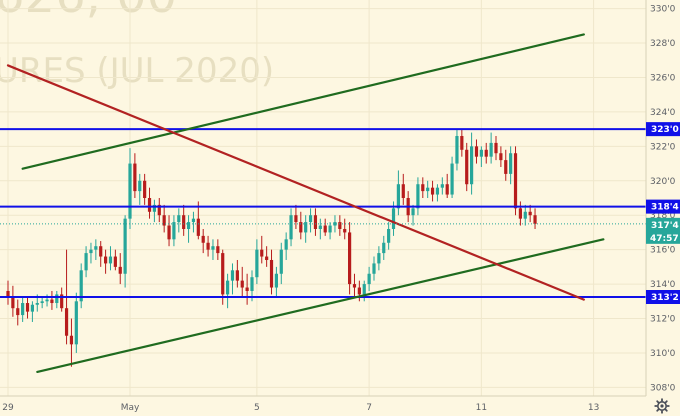 The width and height of the screenshot is (680, 416). Describe the element at coordinates (593, 408) in the screenshot. I see `x-tick-label: 13` at that location.